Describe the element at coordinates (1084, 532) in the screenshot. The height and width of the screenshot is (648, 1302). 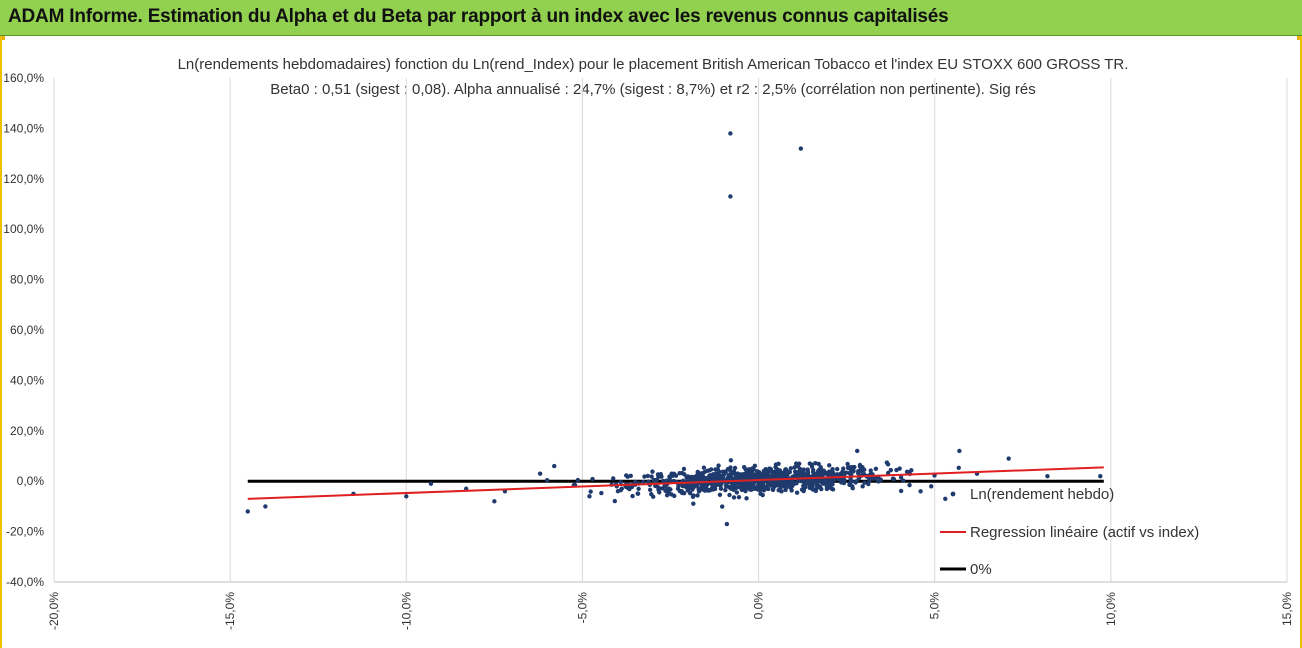
I see `legend-label-regression: Regression linéaire (actif vs index)` at that location.